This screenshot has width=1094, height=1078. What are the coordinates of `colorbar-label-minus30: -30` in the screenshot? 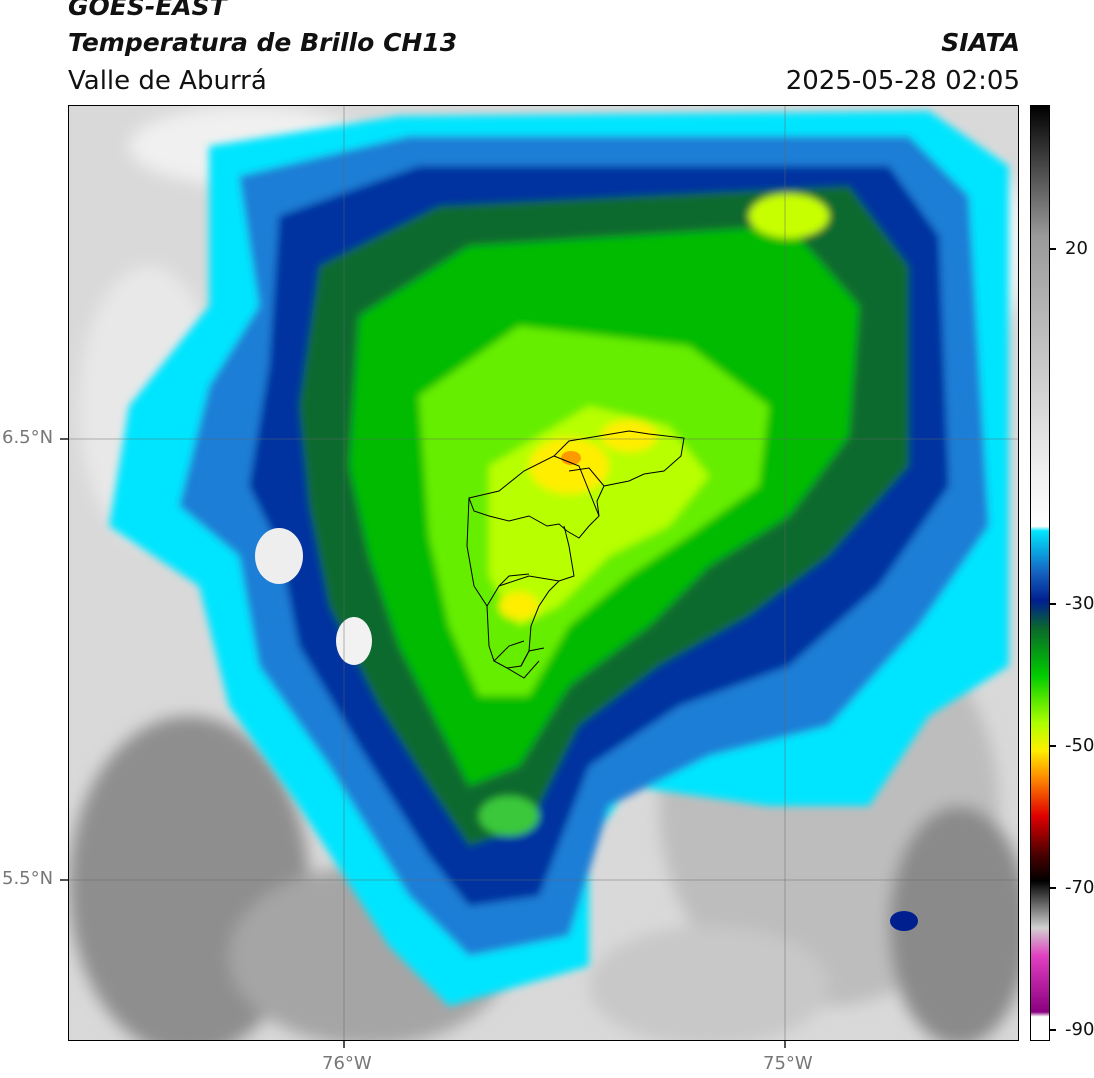 It's located at (1079, 603).